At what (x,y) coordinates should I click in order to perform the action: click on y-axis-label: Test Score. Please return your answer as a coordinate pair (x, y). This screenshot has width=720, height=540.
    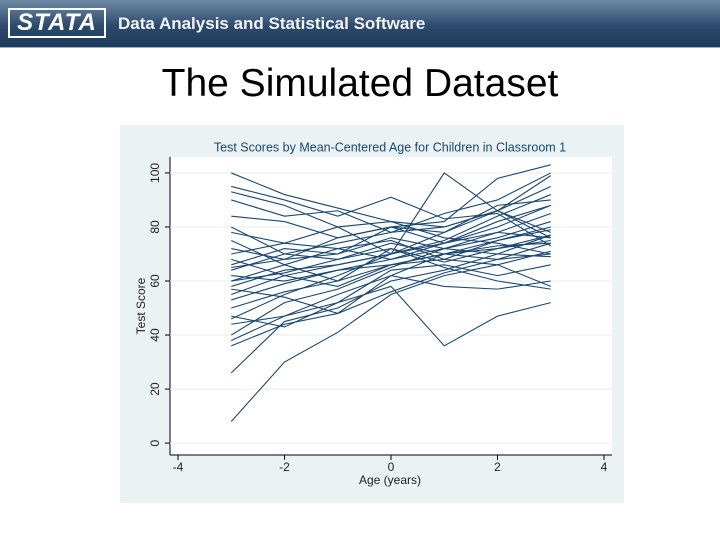
    Looking at the image, I should click on (141, 305).